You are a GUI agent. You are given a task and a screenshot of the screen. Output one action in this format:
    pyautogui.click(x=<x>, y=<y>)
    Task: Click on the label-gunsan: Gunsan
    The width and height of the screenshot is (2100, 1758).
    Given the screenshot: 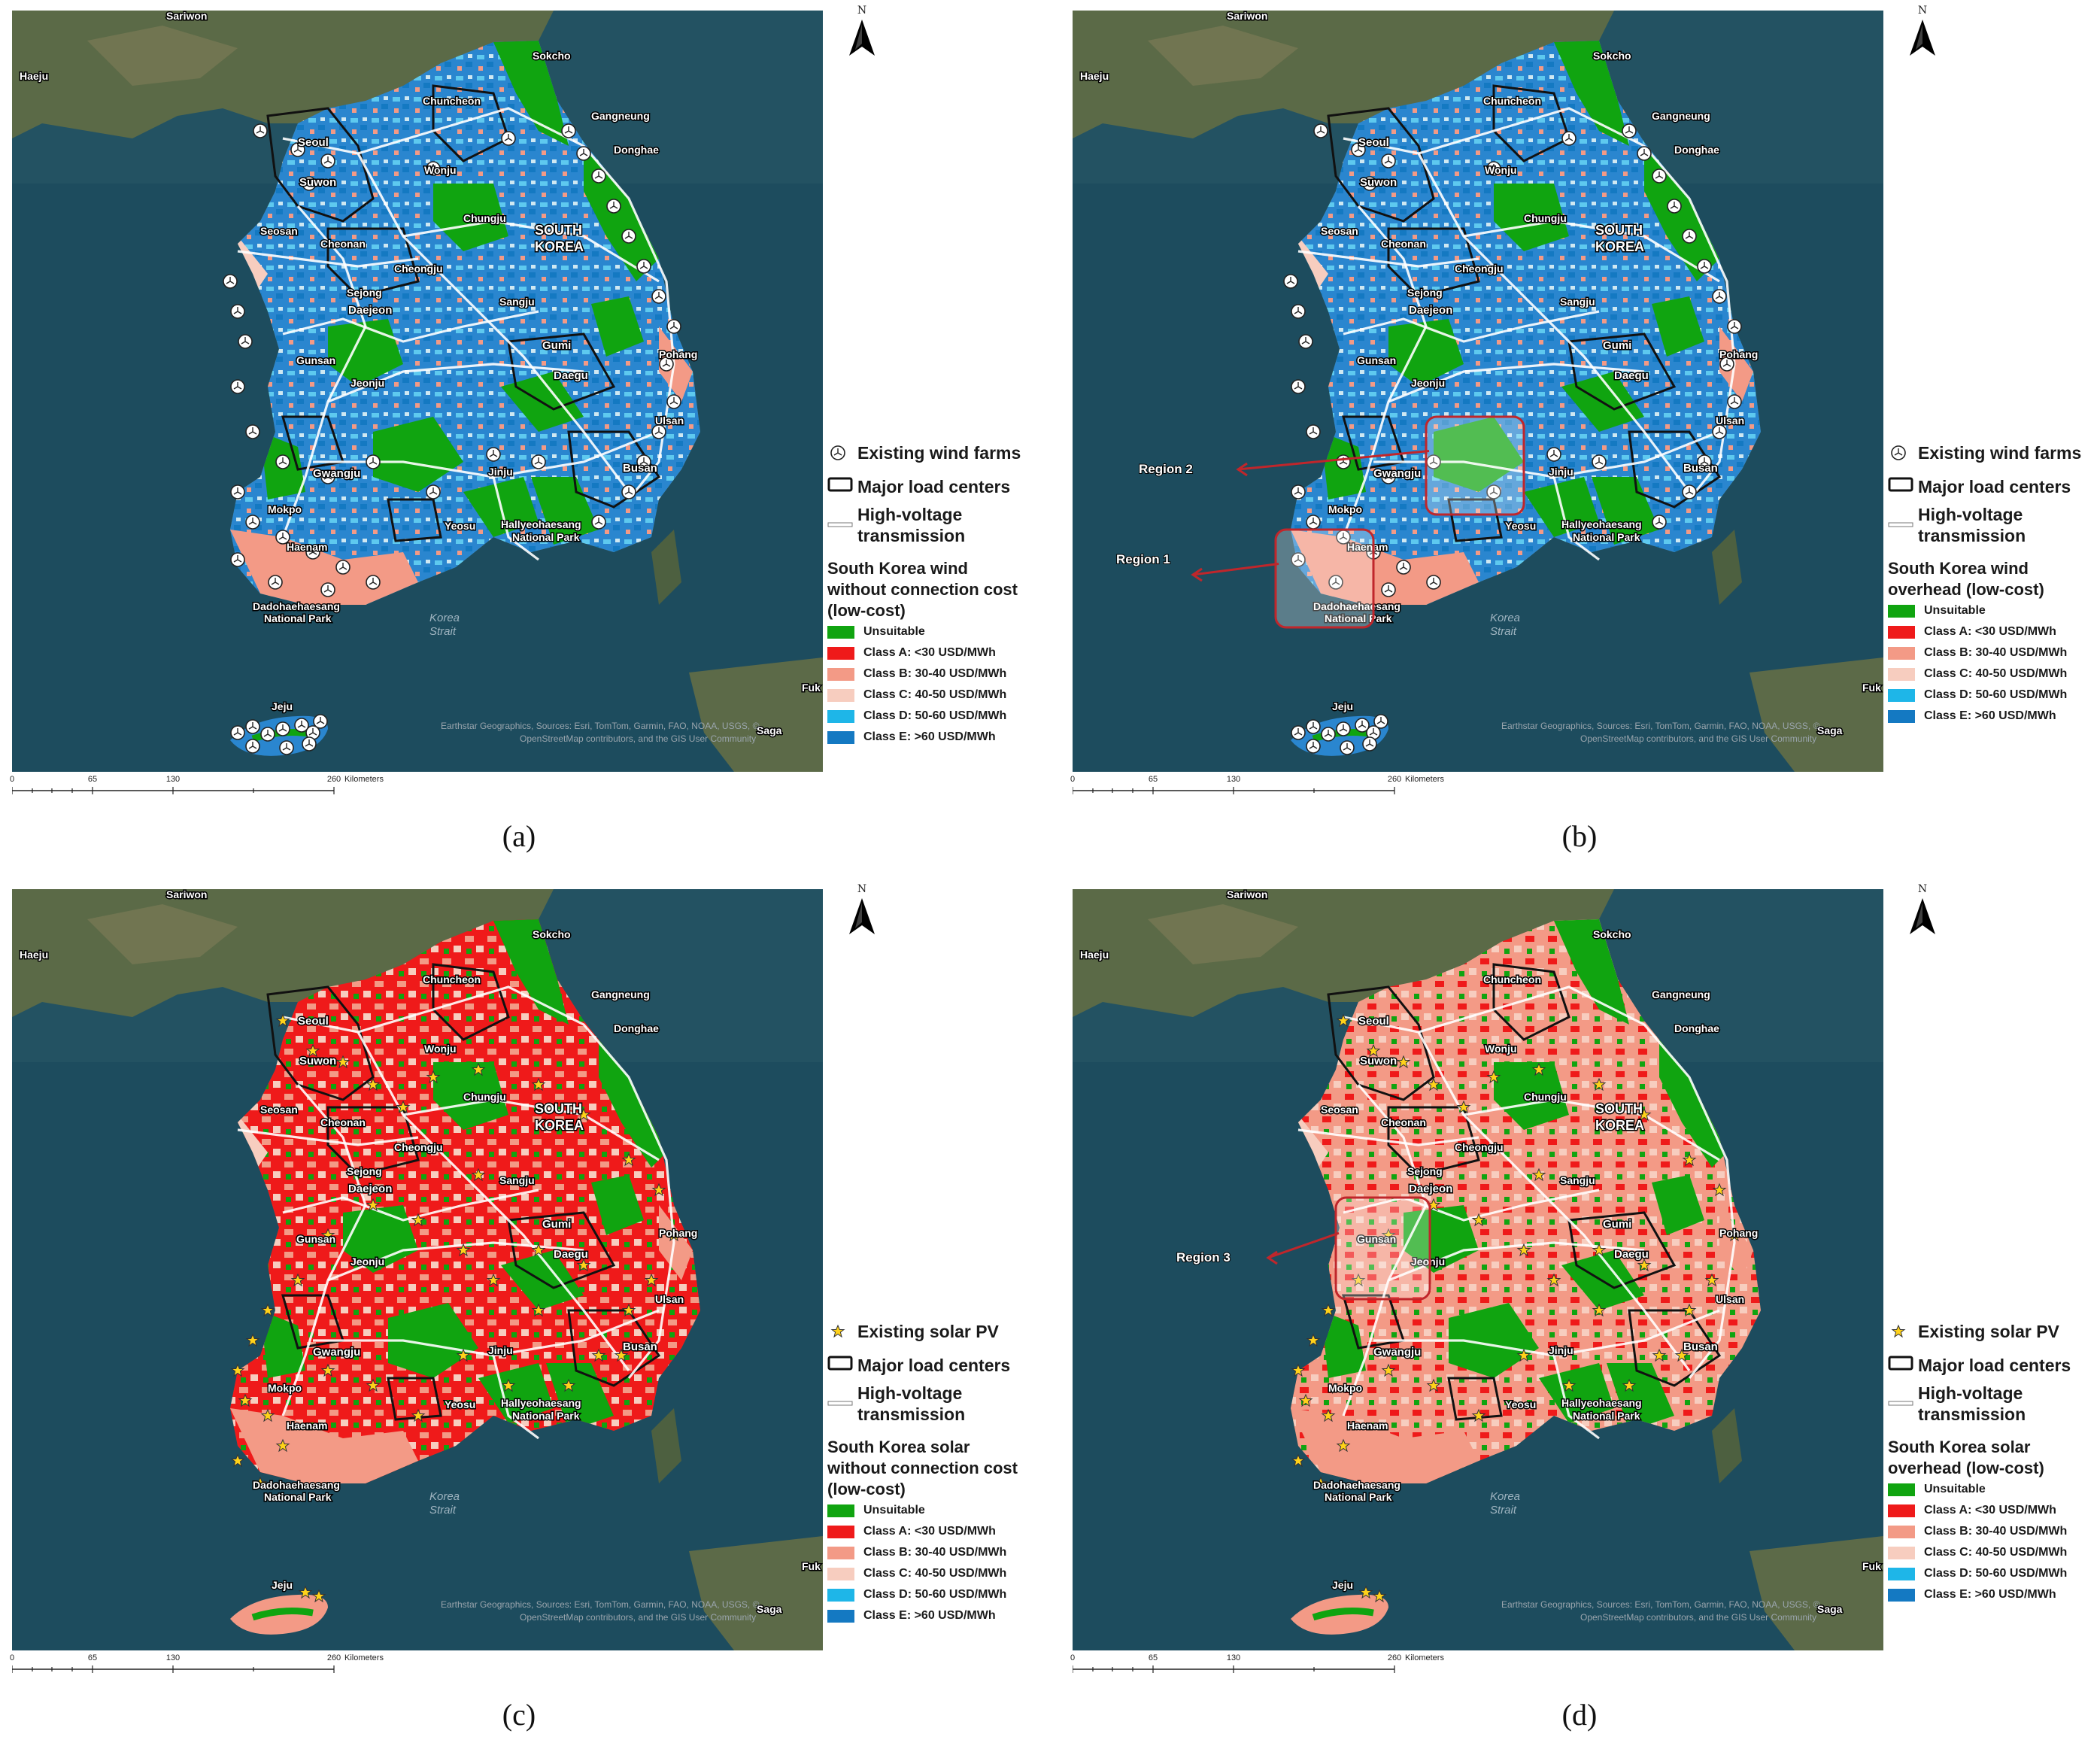 What is the action you would take?
    pyautogui.click(x=316, y=360)
    